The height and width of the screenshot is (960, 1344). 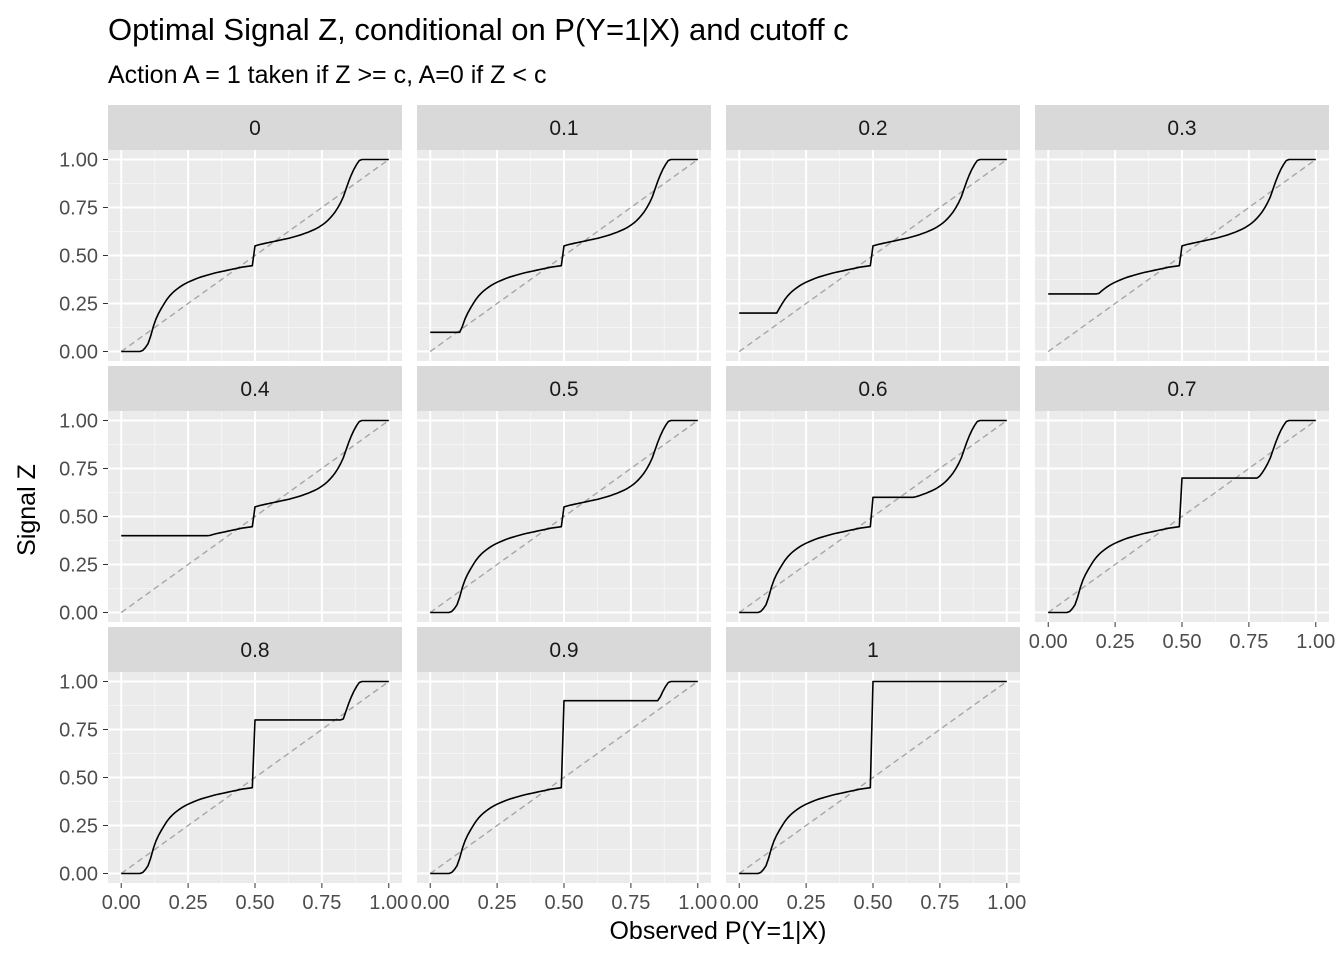 I want to click on facet-panel: 0.9 0.00 0.25 0.50 0.75 1.00, so click(x=564, y=770).